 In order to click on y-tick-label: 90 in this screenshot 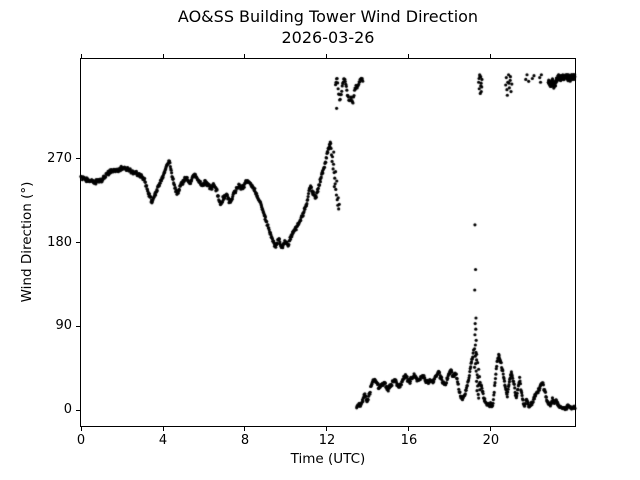, I will do `click(63, 326)`.